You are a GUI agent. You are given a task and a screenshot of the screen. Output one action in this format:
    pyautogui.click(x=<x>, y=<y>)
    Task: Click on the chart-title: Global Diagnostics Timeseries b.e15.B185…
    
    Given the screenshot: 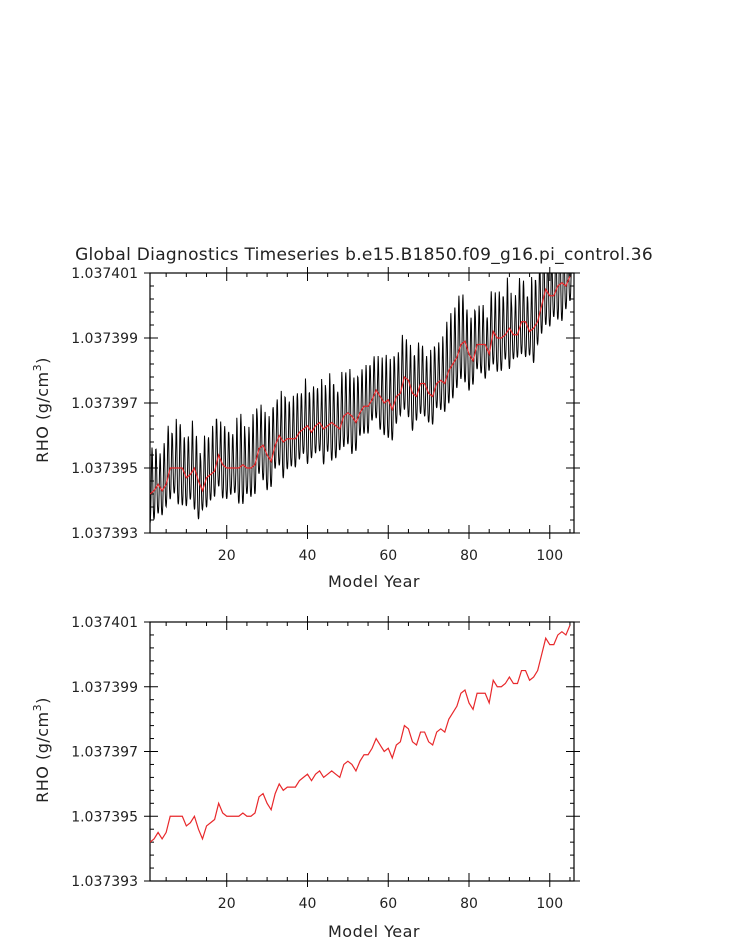 What is the action you would take?
    pyautogui.click(x=364, y=255)
    